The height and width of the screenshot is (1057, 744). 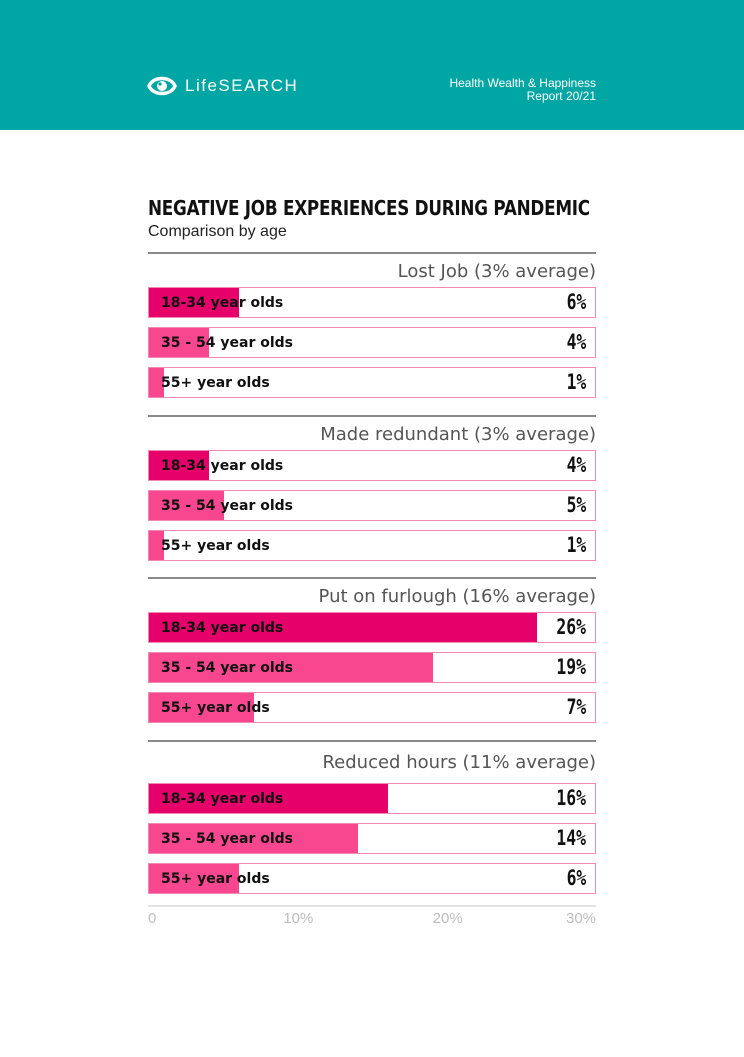 I want to click on chart-title: NEGATIVE JOB EXPERIENCES DURING PANDEMIC, so click(x=369, y=208).